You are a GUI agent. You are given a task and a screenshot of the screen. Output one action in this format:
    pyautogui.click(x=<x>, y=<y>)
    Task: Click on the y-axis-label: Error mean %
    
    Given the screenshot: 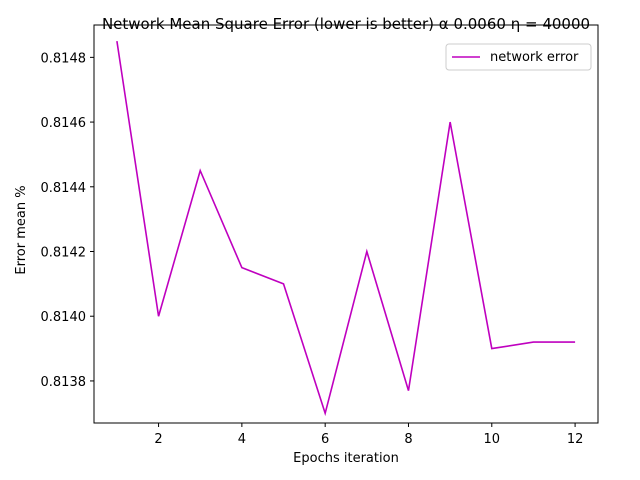 What is the action you would take?
    pyautogui.click(x=21, y=229)
    